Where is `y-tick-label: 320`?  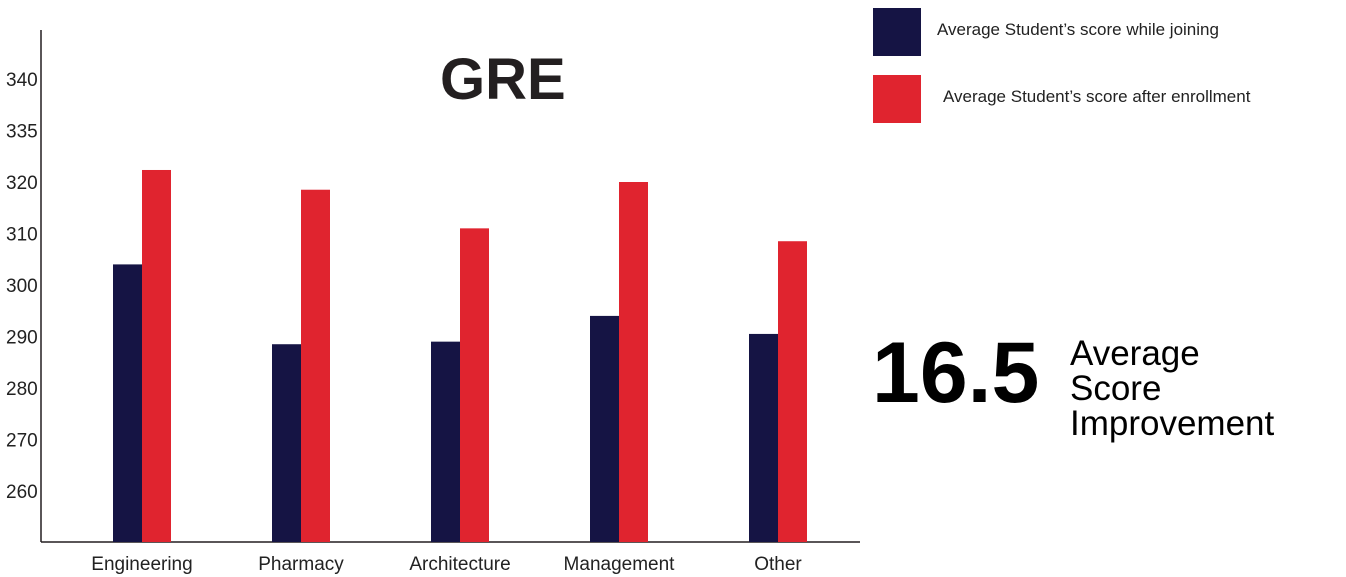
y-tick-label: 320 is located at coordinates (22, 183).